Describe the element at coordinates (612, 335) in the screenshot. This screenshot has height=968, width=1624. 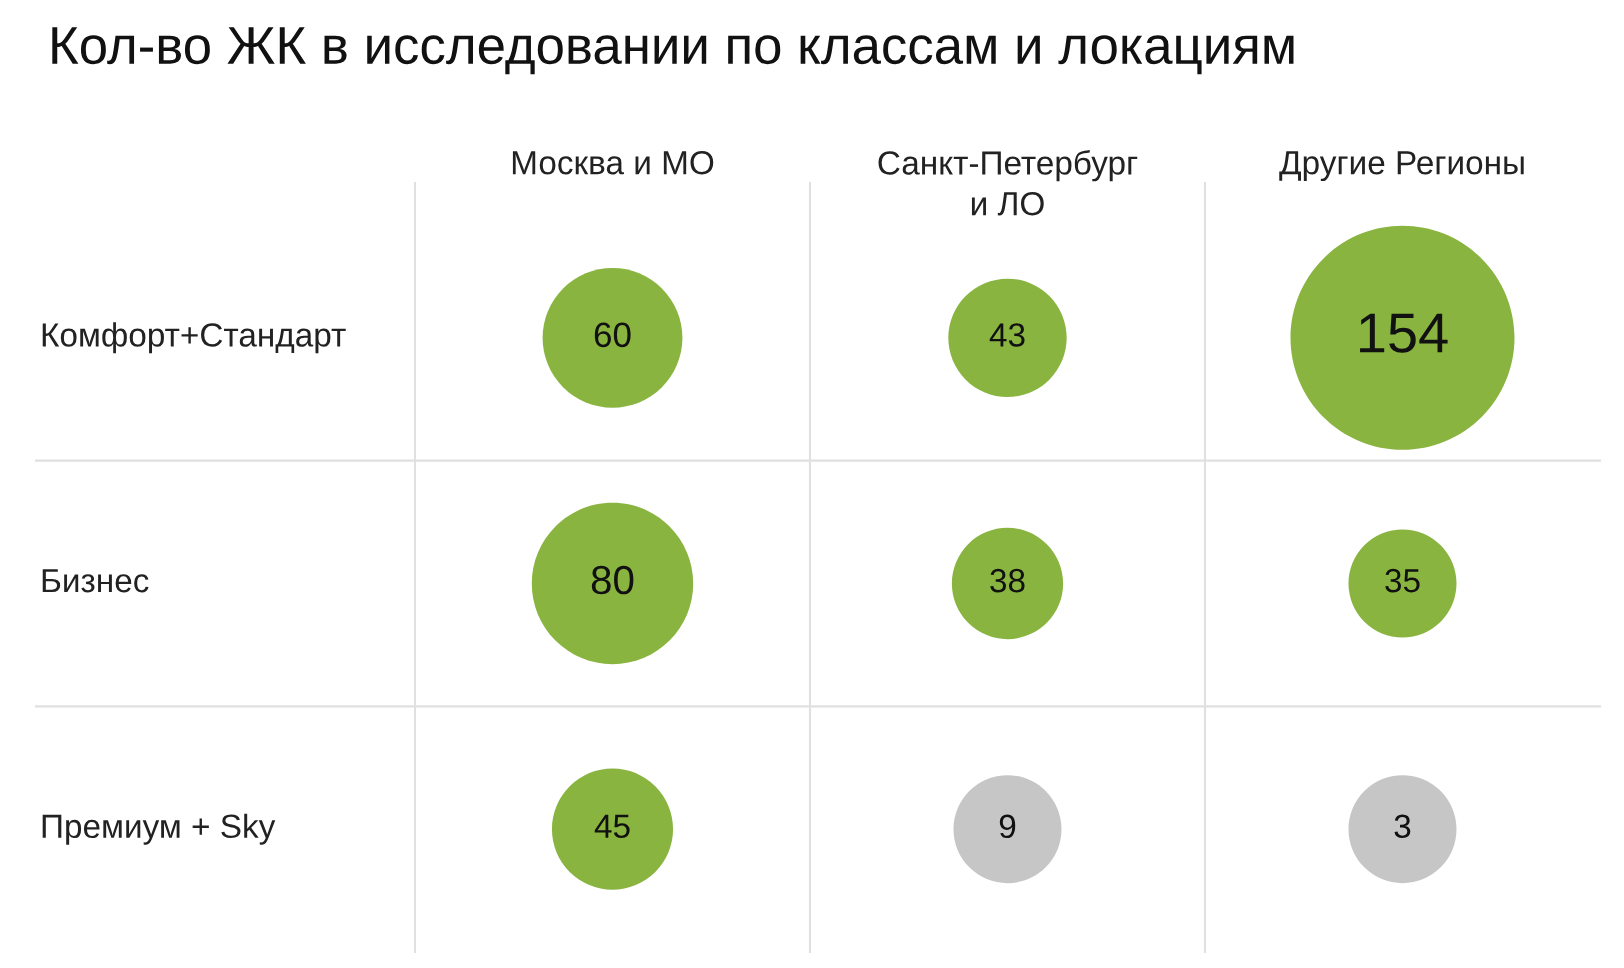
I see `data-label: 60` at that location.